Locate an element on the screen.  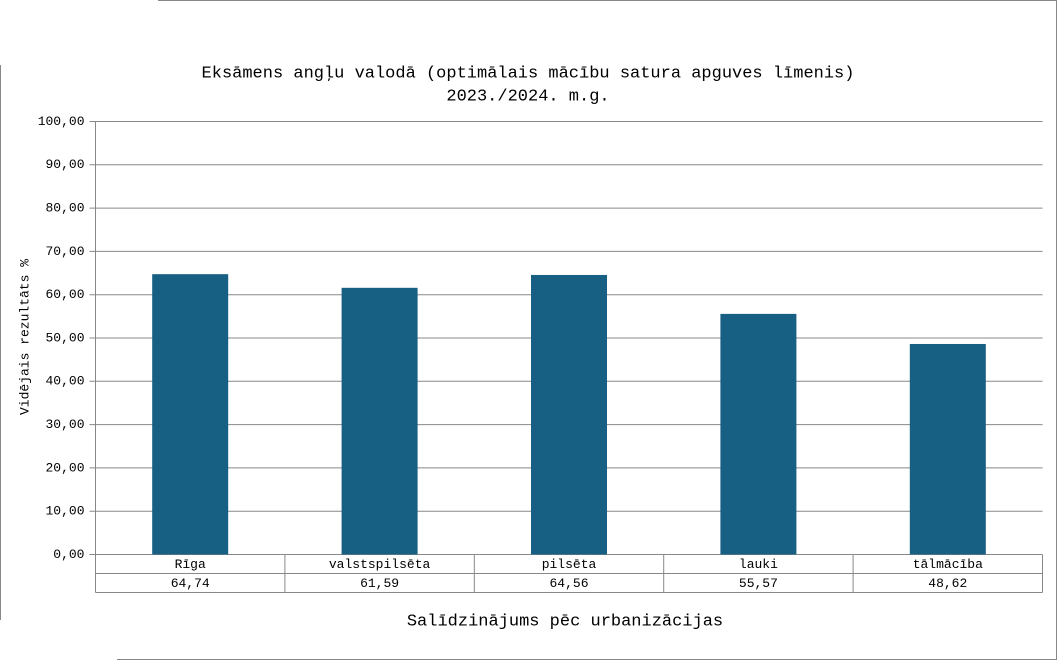
value-label: 64,74 is located at coordinates (190, 583).